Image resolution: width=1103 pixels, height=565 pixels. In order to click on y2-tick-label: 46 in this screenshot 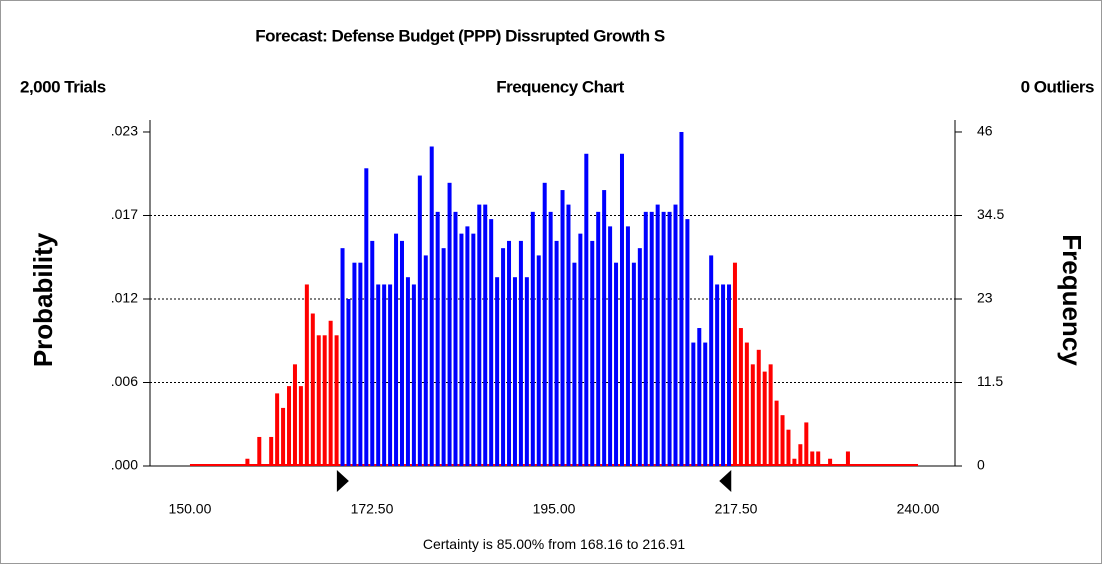, I will do `click(985, 131)`.